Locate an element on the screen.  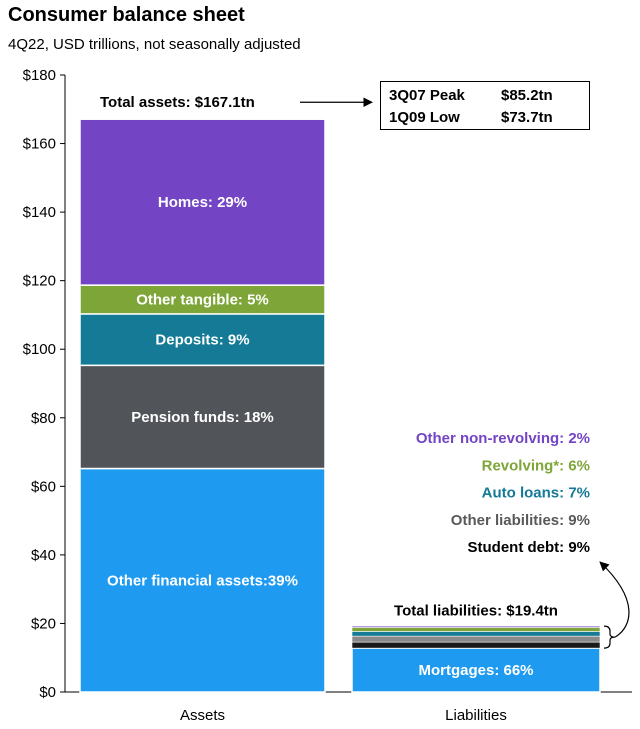
y-tick-label: $0 is located at coordinates (47, 692).